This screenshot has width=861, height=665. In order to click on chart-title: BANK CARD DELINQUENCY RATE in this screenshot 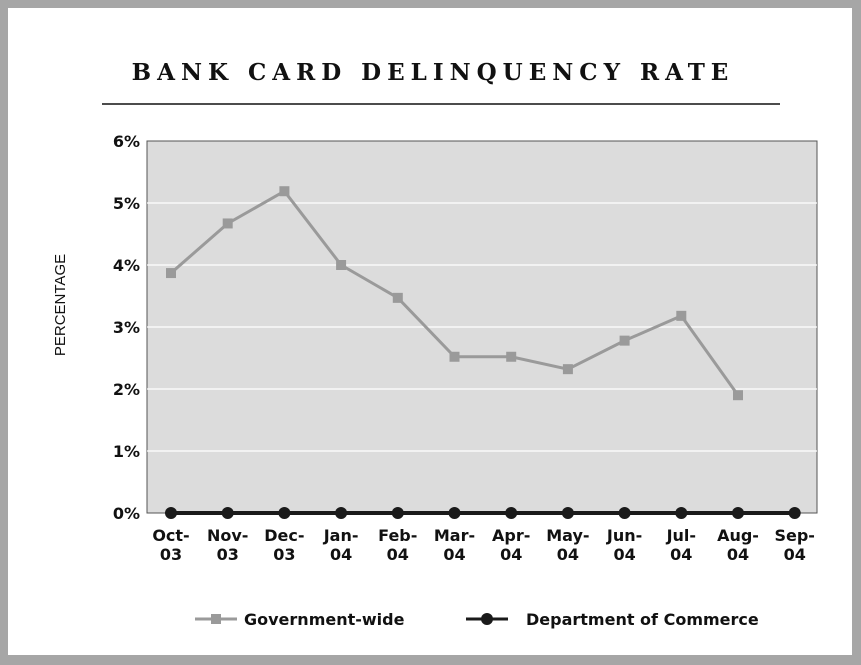, I will do `click(433, 72)`.